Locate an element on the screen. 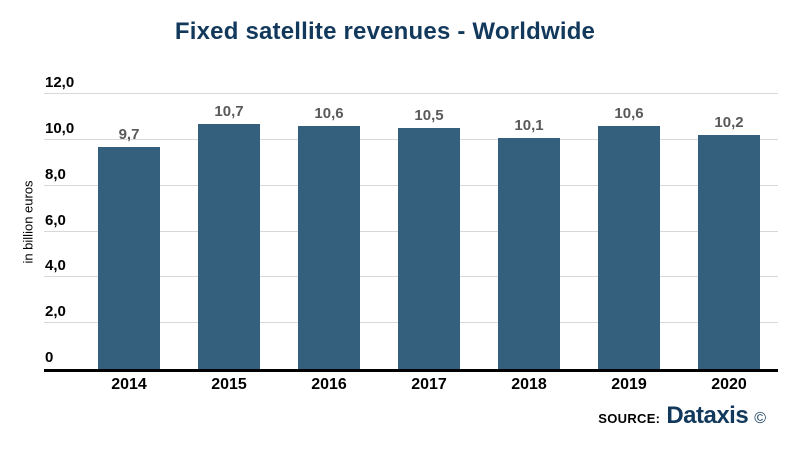  x-tick-label: 2014 is located at coordinates (129, 384).